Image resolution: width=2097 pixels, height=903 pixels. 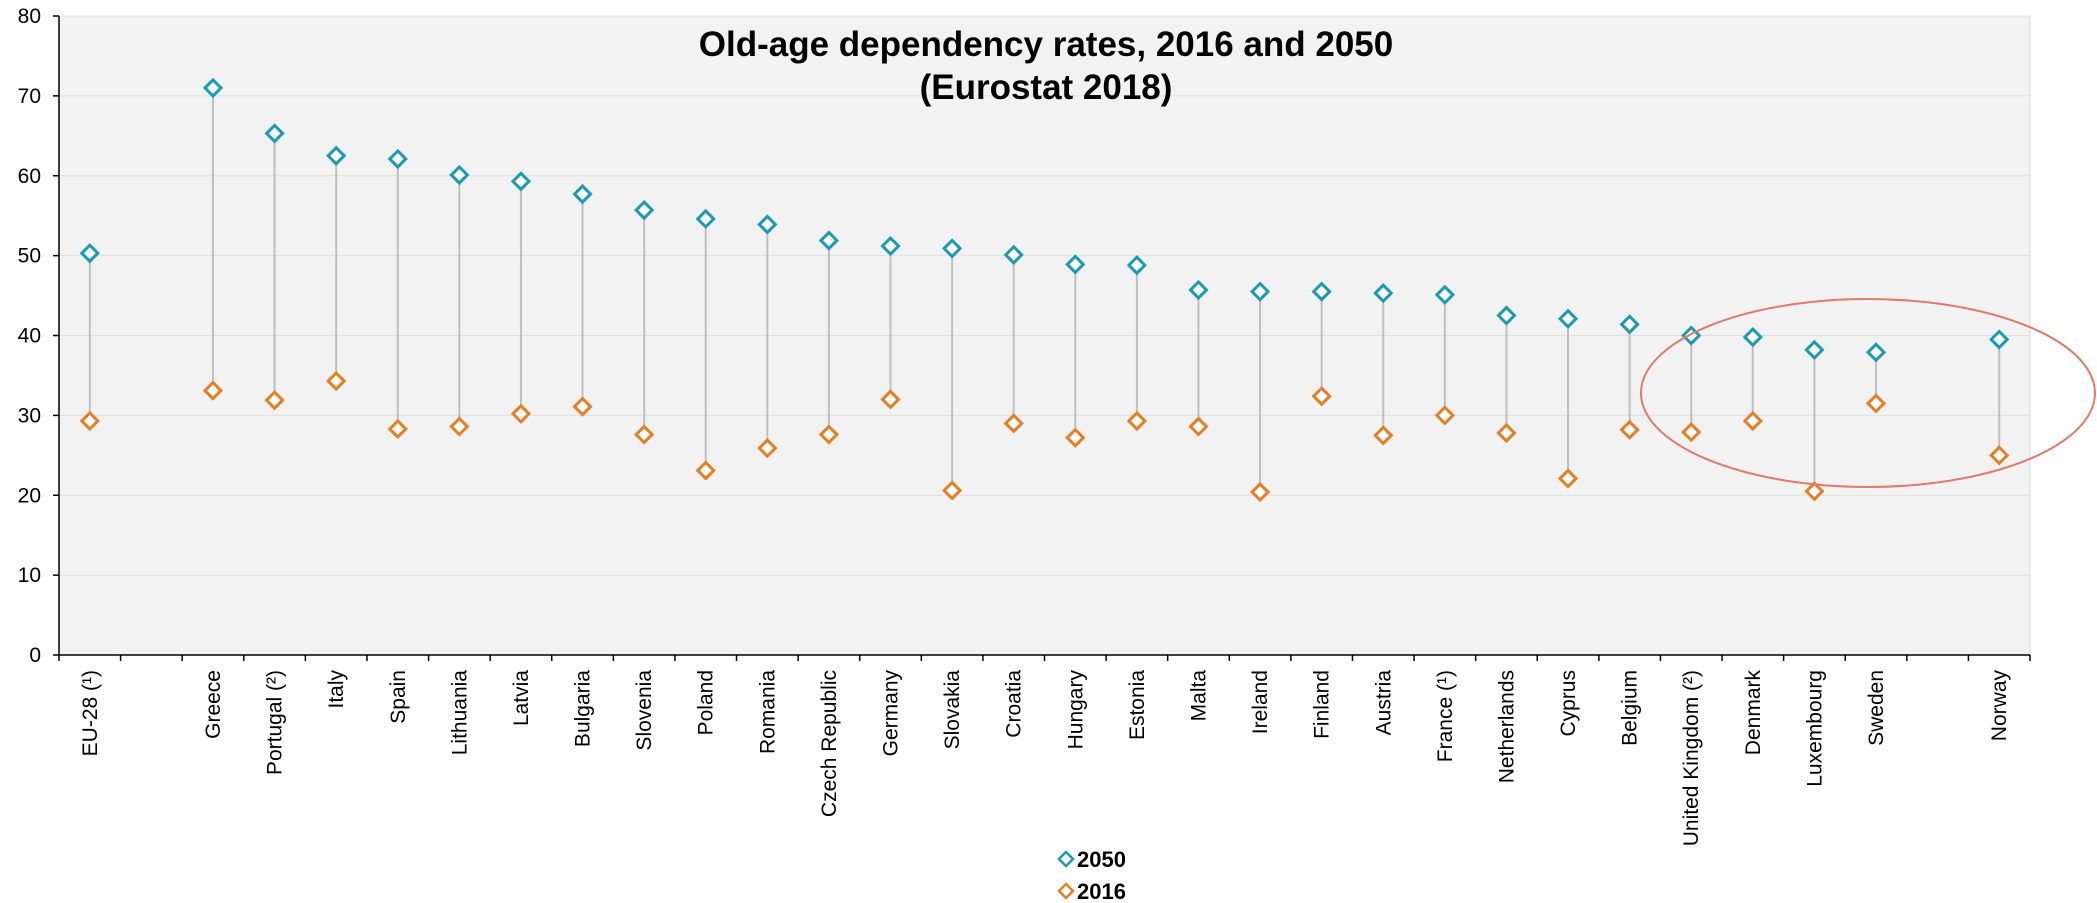 What do you see at coordinates (1137, 705) in the screenshot?
I see `x-tick-label: Estonia` at bounding box center [1137, 705].